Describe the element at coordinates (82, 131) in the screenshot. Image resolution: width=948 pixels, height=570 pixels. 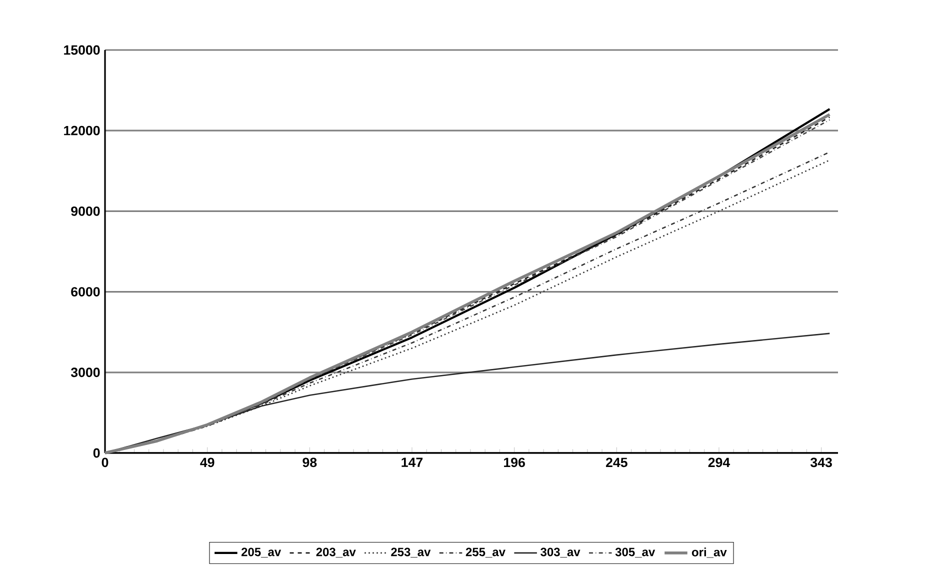
I see `y-tick-label: 12000` at that location.